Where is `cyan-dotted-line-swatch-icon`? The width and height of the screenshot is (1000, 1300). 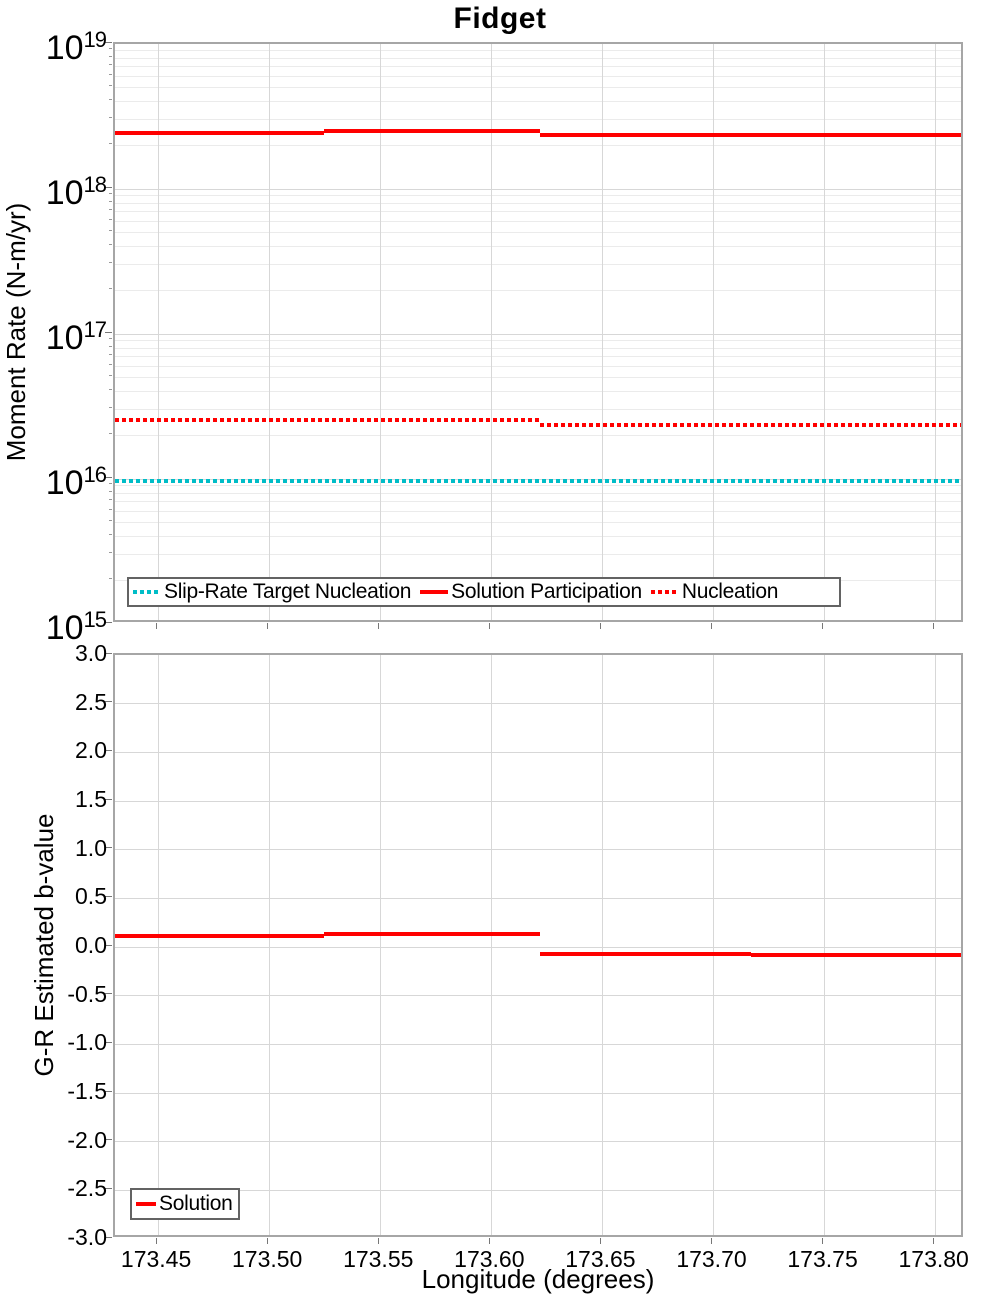 cyan-dotted-line-swatch-icon is located at coordinates (147, 592).